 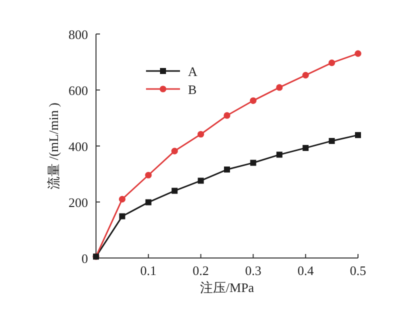 I want to click on y-tick-label: 800, so click(x=78, y=34).